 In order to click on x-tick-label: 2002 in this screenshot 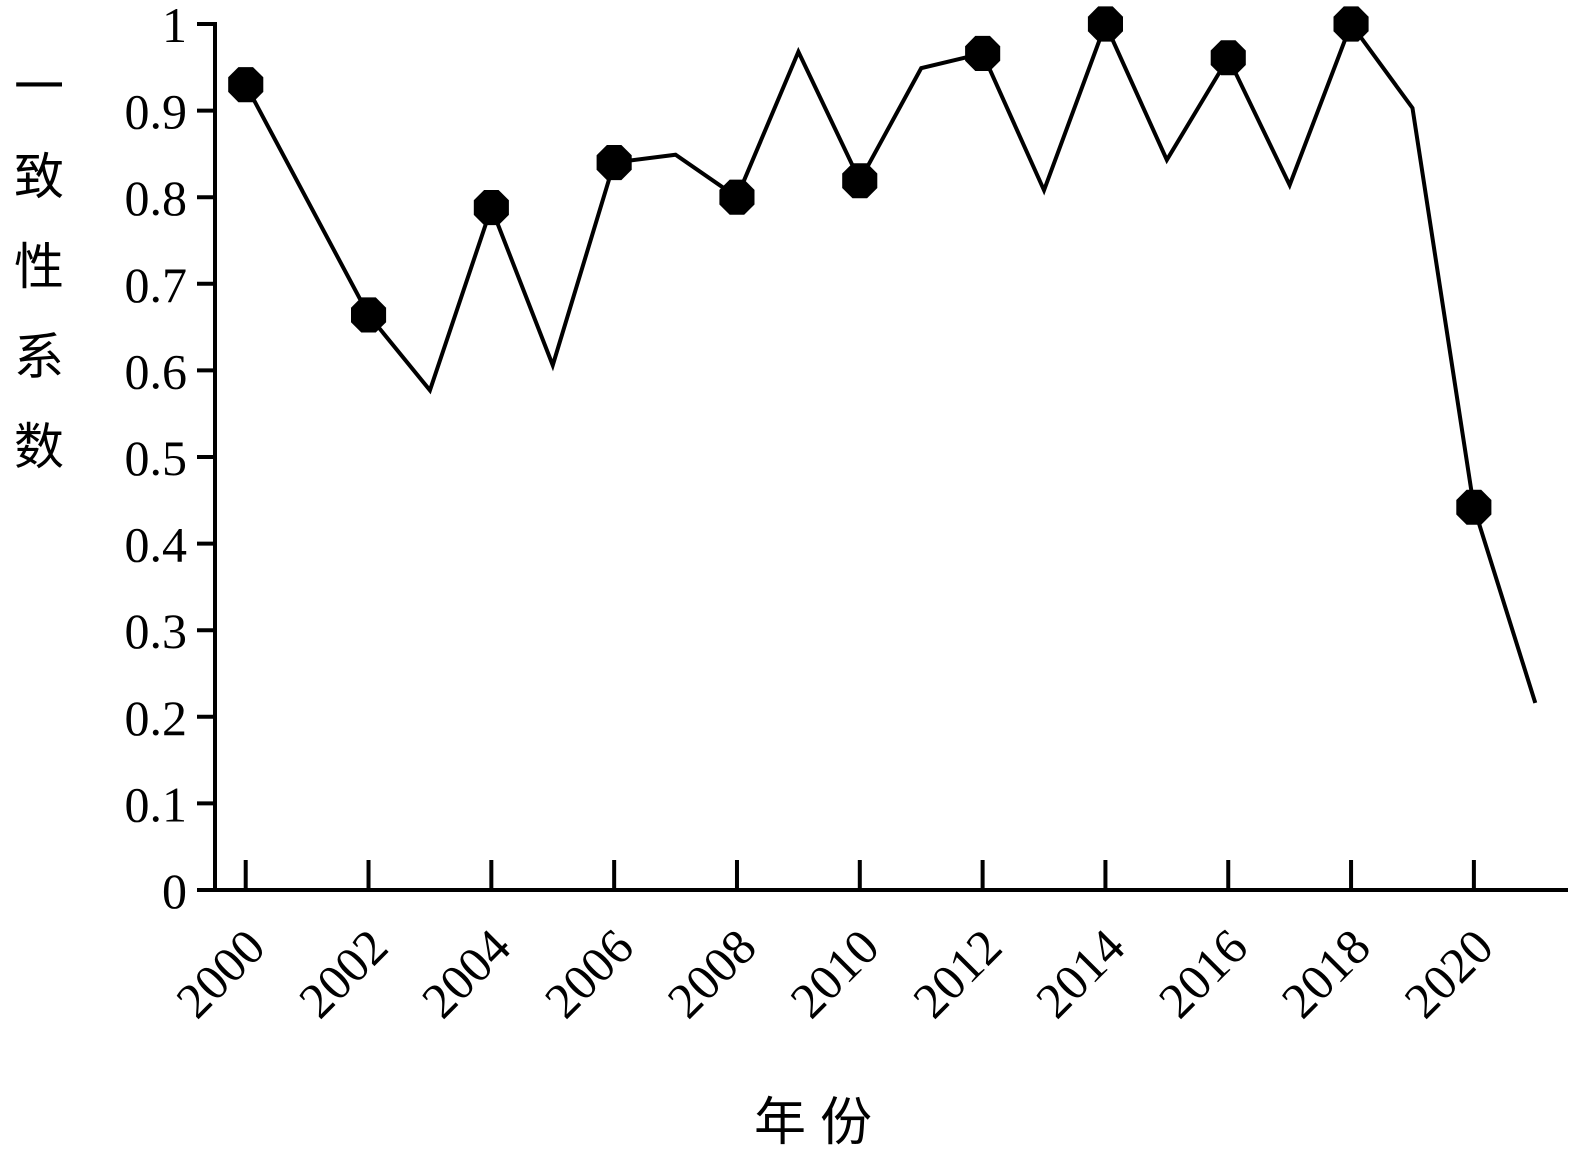, I will do `click(343, 973)`.